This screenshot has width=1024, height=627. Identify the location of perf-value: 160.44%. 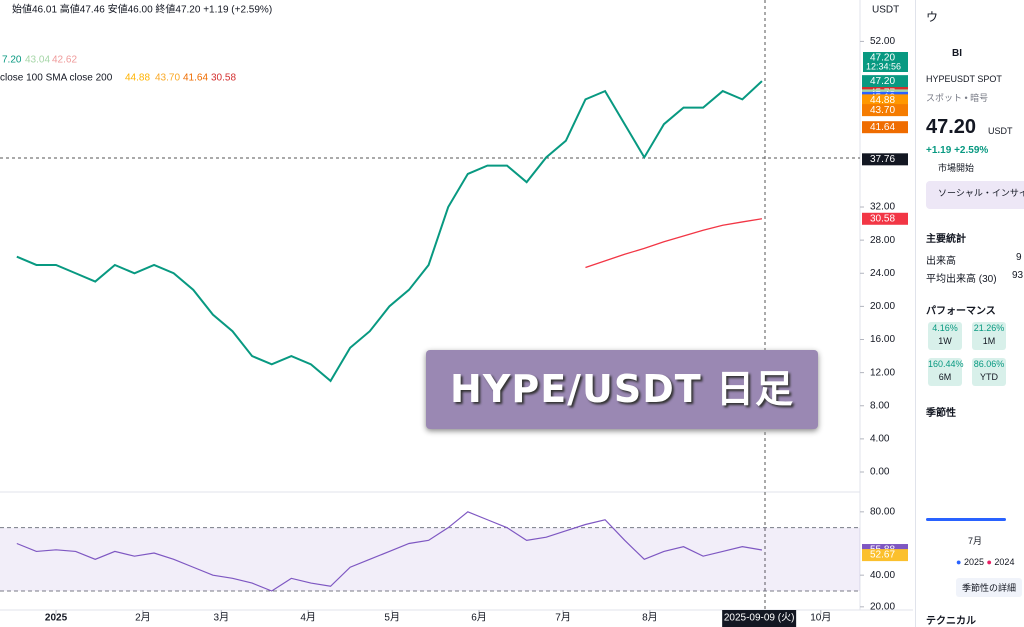
(946, 364).